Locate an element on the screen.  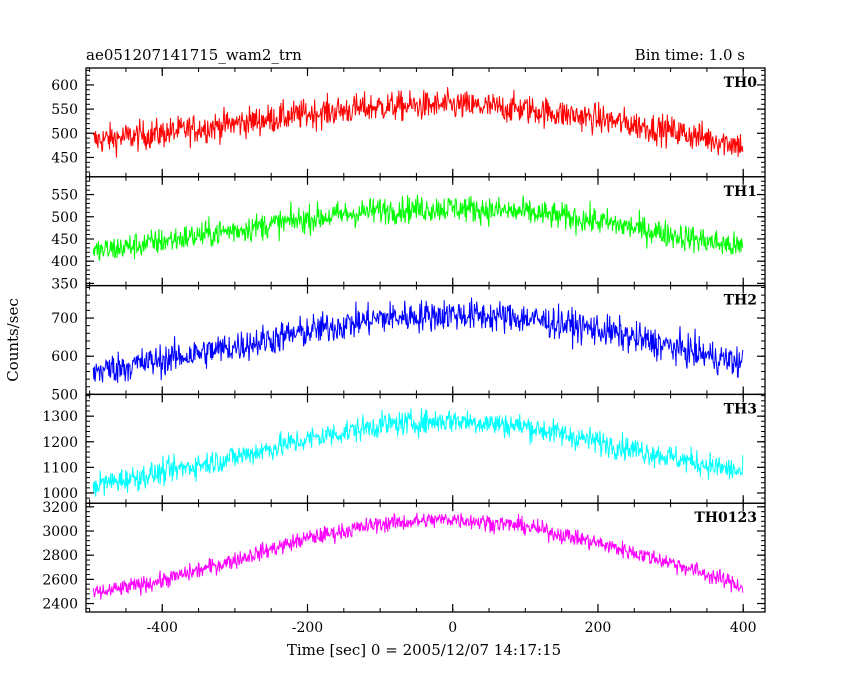
x-axis-label: Time [sec] 0 = 2005/12/07 14:17:15 is located at coordinates (424, 650).